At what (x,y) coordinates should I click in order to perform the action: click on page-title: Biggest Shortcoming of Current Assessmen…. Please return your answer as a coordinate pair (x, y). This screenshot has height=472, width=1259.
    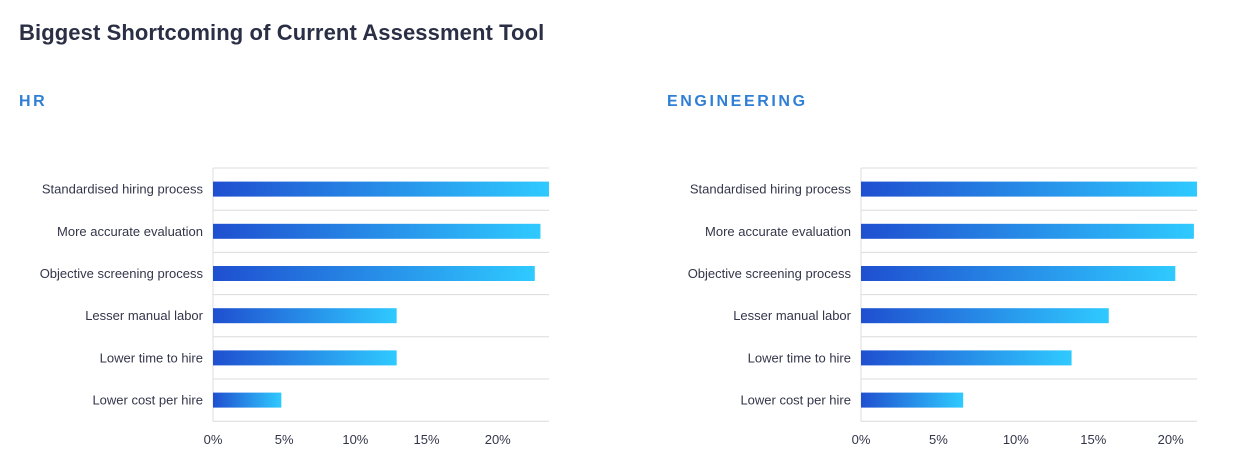
    Looking at the image, I should click on (282, 32).